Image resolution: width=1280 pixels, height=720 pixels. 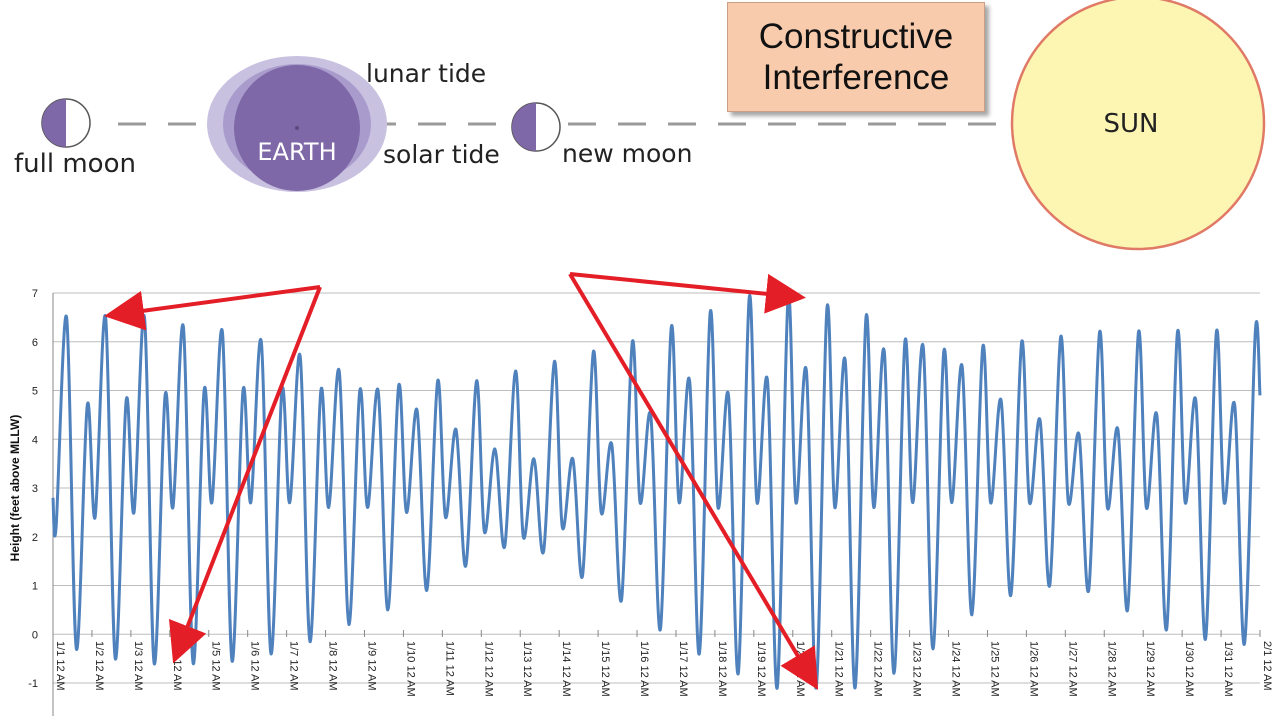 What do you see at coordinates (35, 440) in the screenshot?
I see `y-tick-label: 4` at bounding box center [35, 440].